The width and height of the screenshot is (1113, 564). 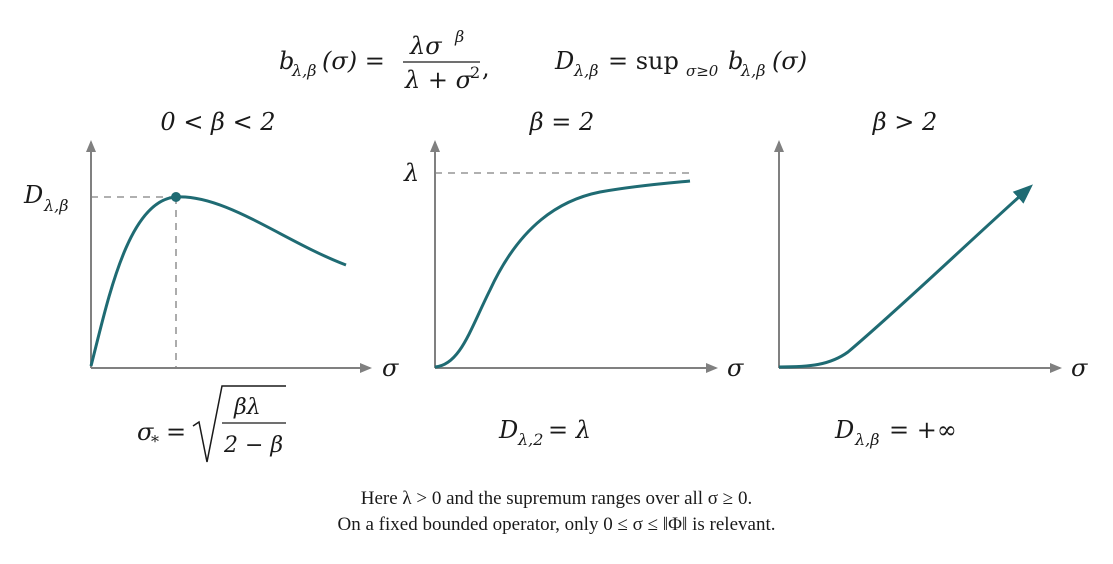 I want to click on b-argument: (σ) =, so click(x=353, y=61).